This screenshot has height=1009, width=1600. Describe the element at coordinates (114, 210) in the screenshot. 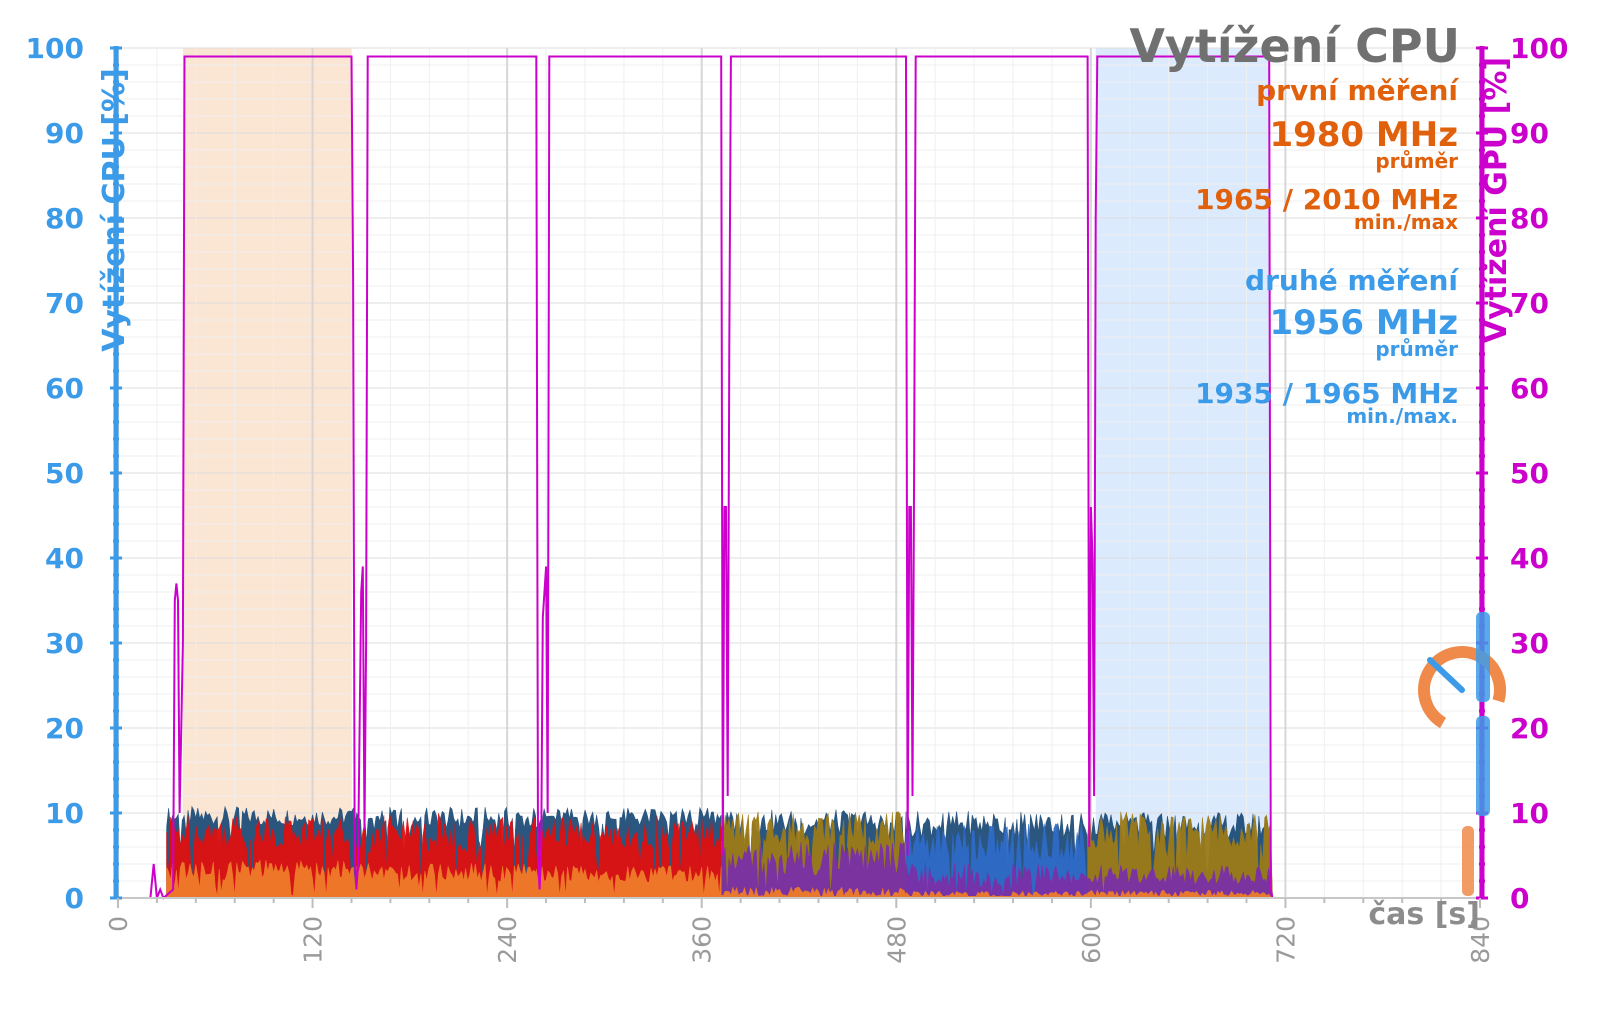

I see `left-axis-title: Vytížení CPU [%]` at that location.